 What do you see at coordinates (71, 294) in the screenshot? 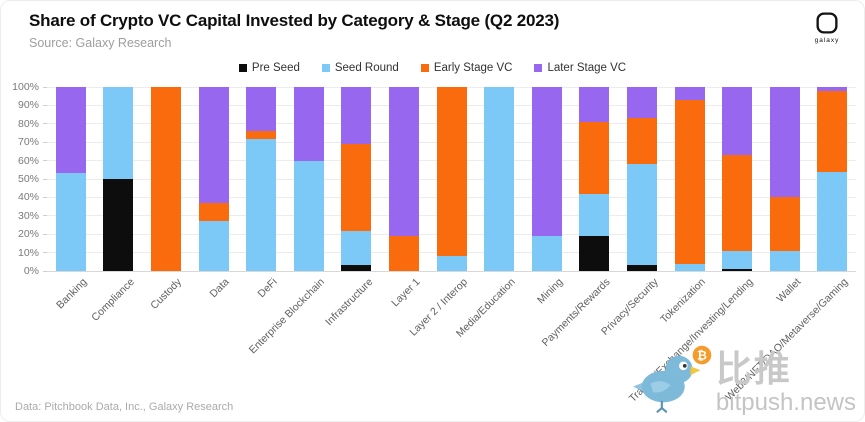
I see `x-axis-category-label: Banking` at bounding box center [71, 294].